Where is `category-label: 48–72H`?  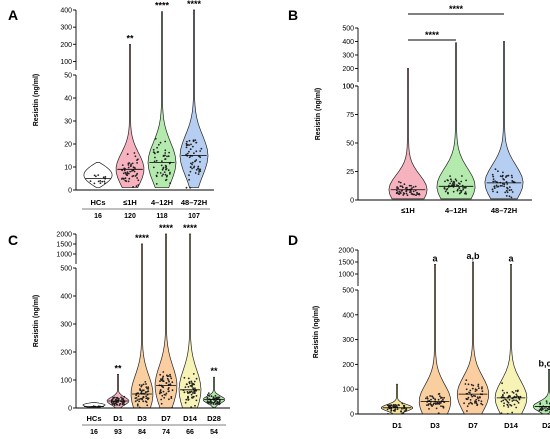
category-label: 48–72H is located at coordinates (194, 202).